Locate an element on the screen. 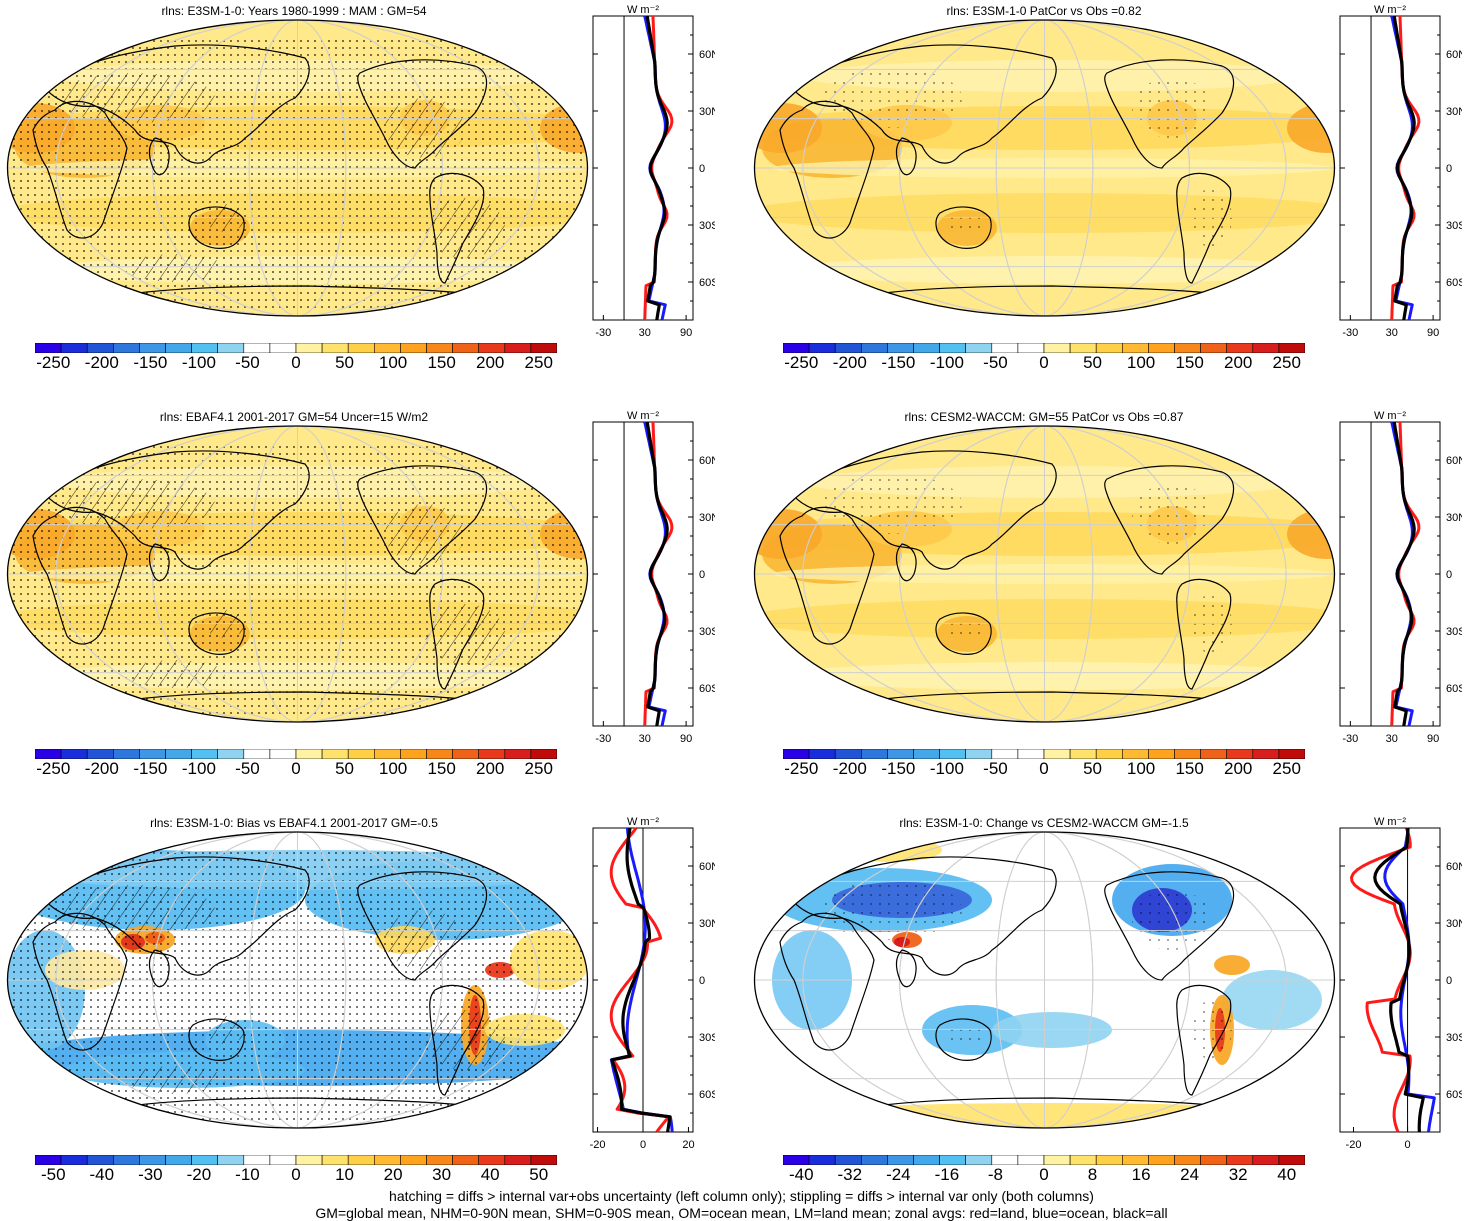 Image resolution: width=1483 pixels, height=1221 pixels. panel-4-colorbar: -250 -200 -150 -100 -50 0 50 100 150 200 250 is located at coordinates (1044, 762).